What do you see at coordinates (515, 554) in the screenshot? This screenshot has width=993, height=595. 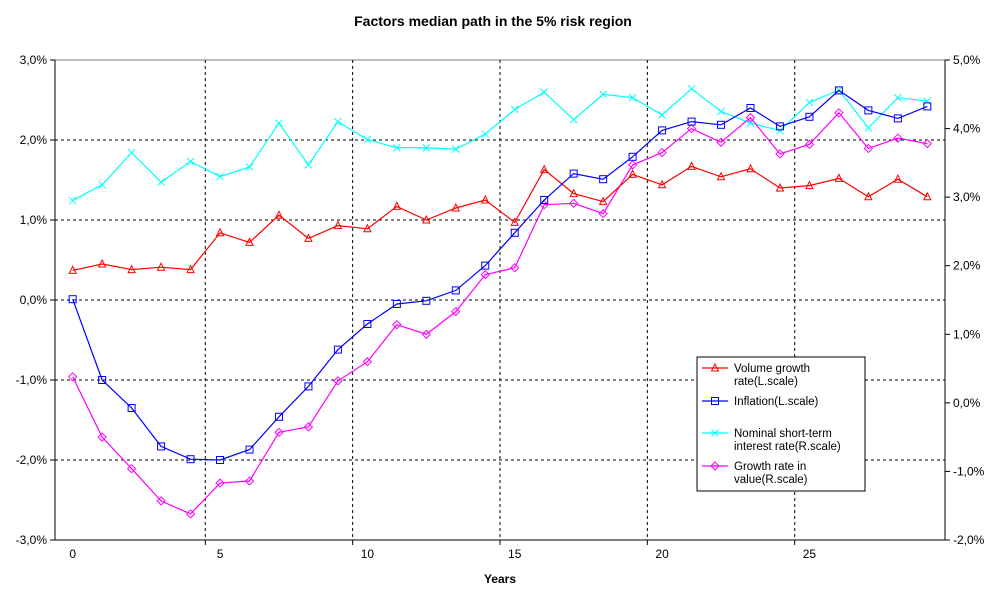 I see `x-tick-label: 15` at bounding box center [515, 554].